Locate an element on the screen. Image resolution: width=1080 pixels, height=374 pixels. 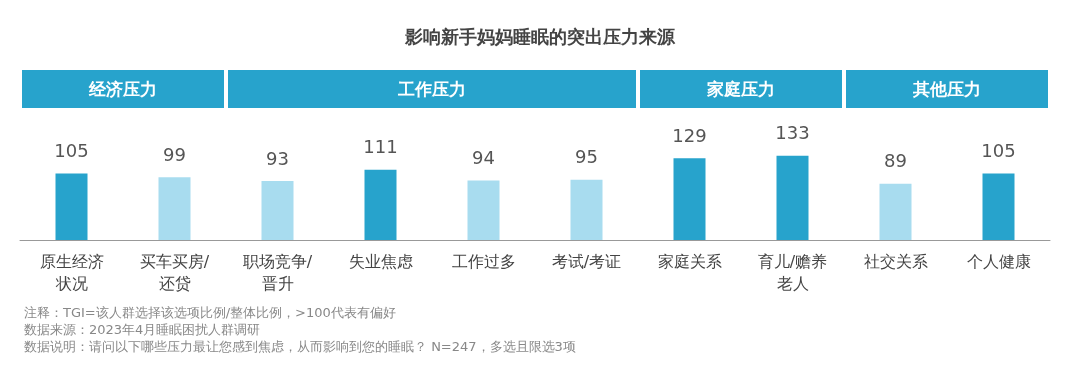
data-label: 94 is located at coordinates (483, 157).